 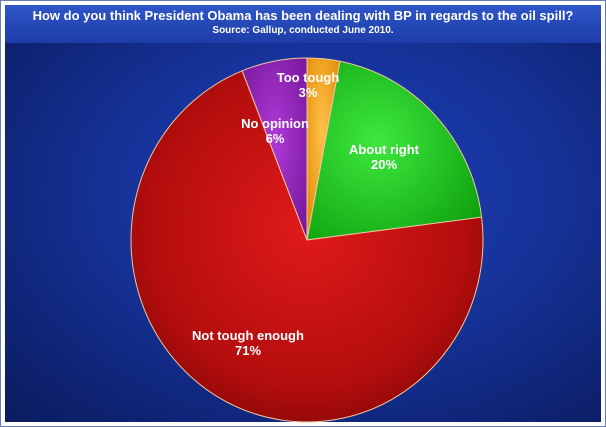 What do you see at coordinates (303, 30) in the screenshot?
I see `chart-subtitle: Source: Gallup, conducted June 2010.` at bounding box center [303, 30].